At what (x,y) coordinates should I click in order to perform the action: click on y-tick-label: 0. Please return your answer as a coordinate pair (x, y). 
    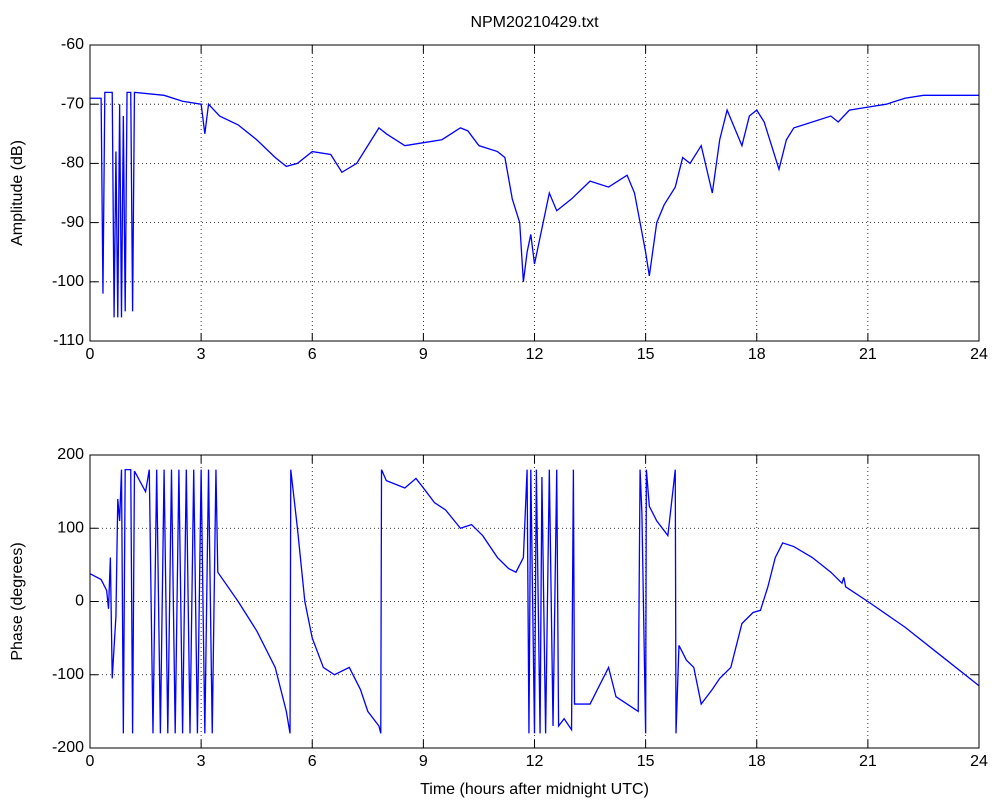
    Looking at the image, I should click on (79, 601).